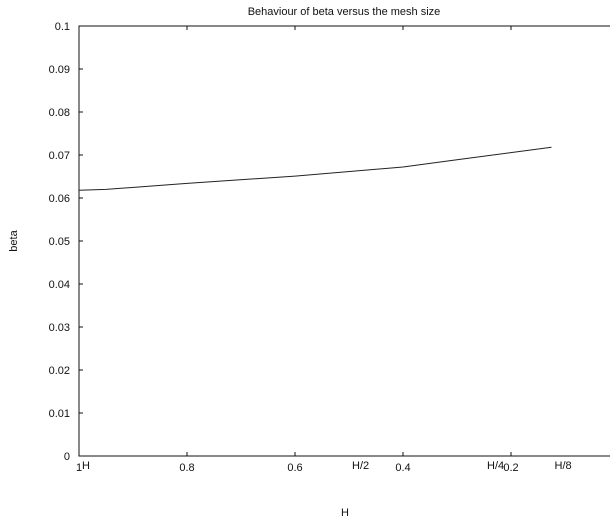  What do you see at coordinates (345, 513) in the screenshot?
I see `x-axis-label: H` at bounding box center [345, 513].